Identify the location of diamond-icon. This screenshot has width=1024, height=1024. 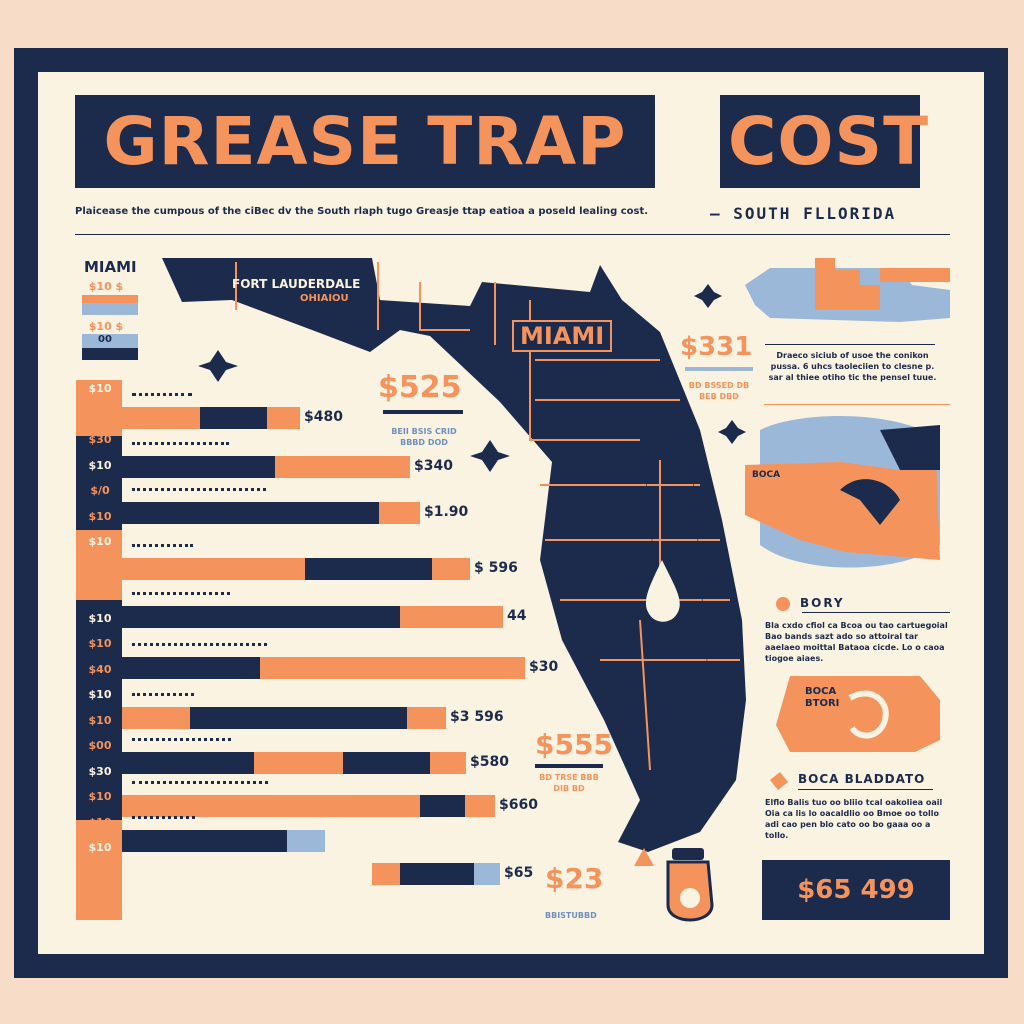
(779, 781).